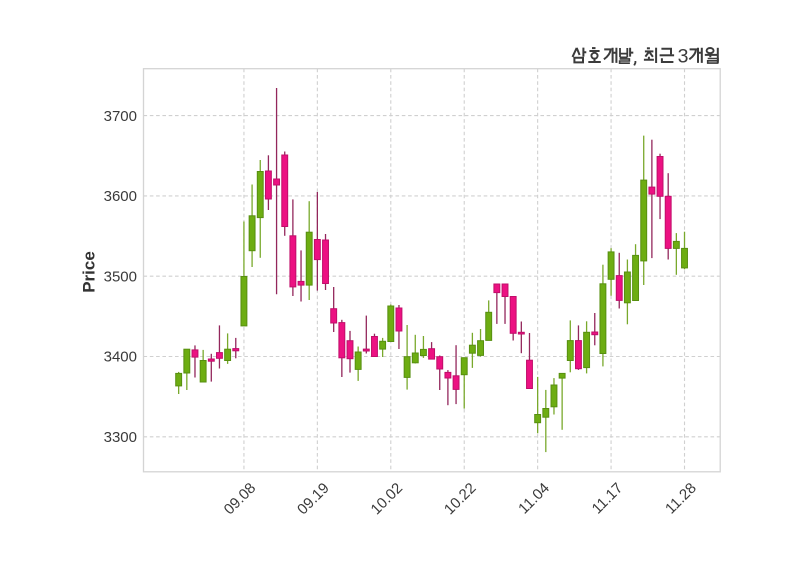  I want to click on svg-text: Price, so click(89, 272).